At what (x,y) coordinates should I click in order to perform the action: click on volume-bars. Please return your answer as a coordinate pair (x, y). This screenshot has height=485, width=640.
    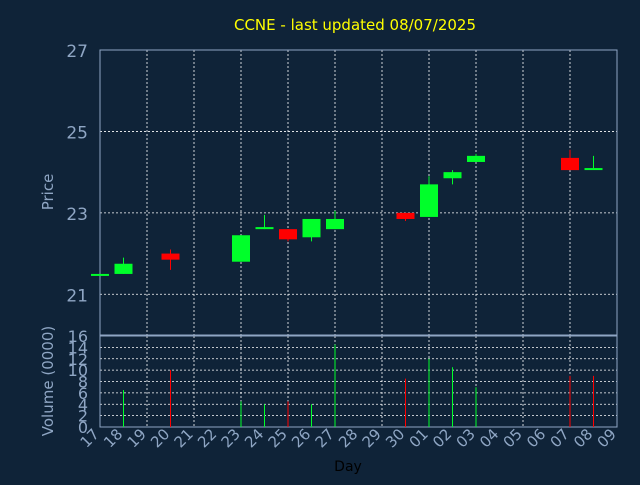
    Looking at the image, I should click on (358, 385).